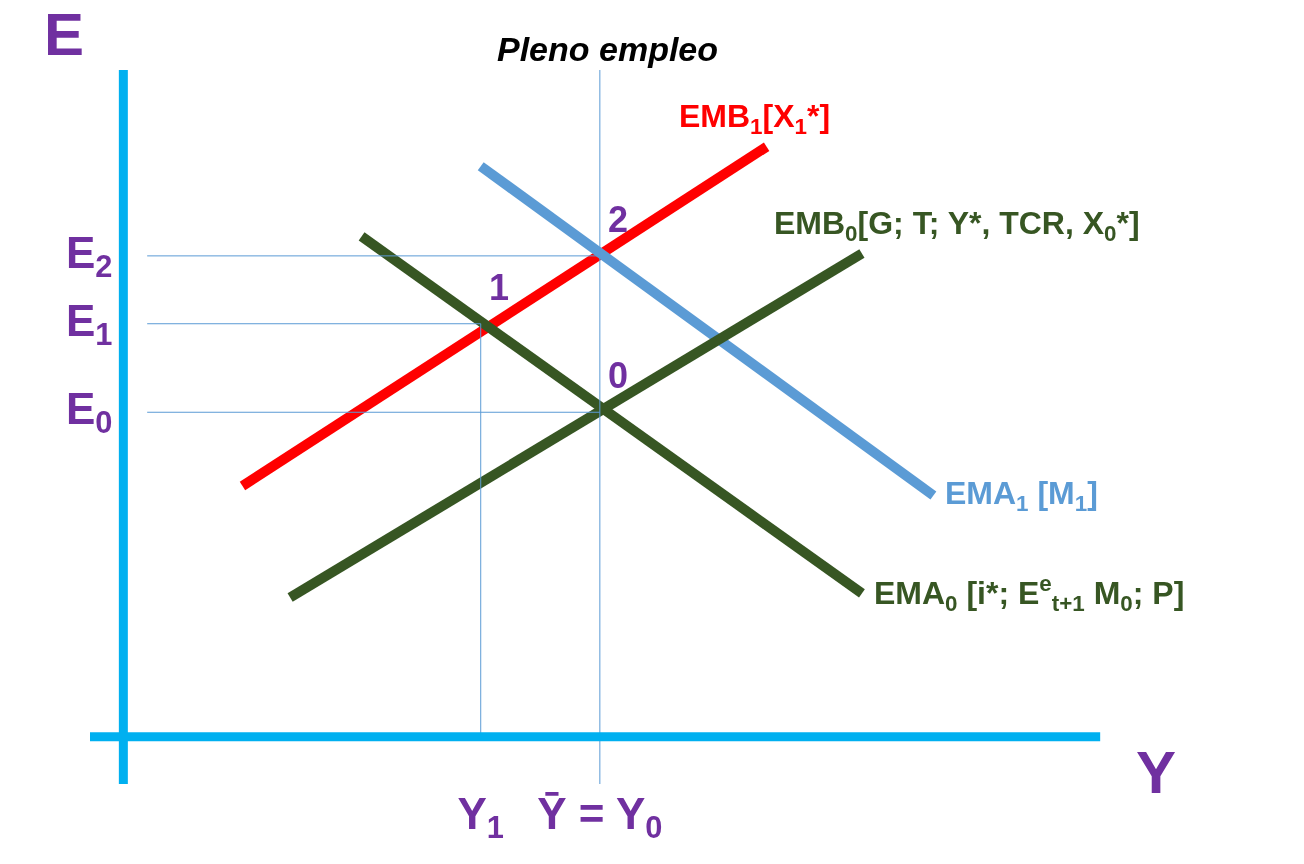  Describe the element at coordinates (1029, 594) in the screenshot. I see `series-label: EMA$_{0}$ [i*; E$^{e}$$_{t+1}$ M$_{0}$; P]` at that location.